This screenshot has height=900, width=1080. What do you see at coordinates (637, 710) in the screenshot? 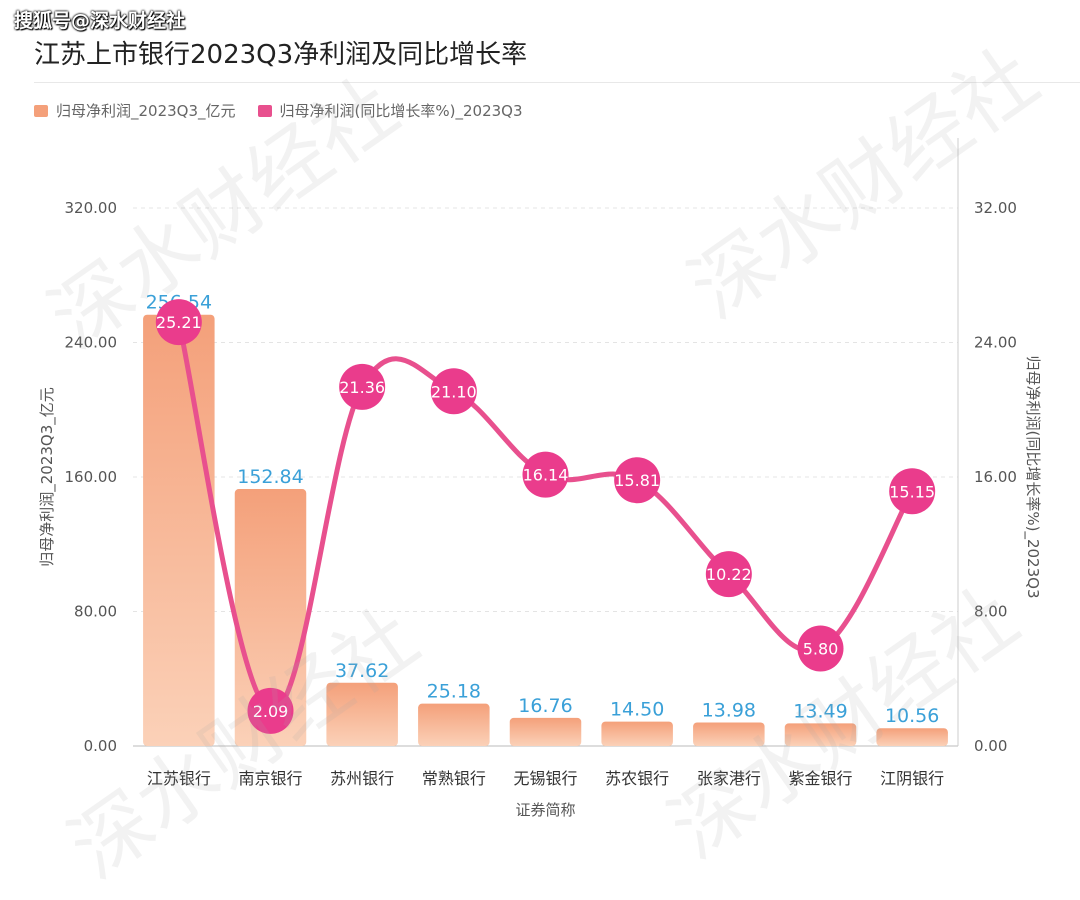
I see `bar-value-label: 14.50` at bounding box center [637, 710].